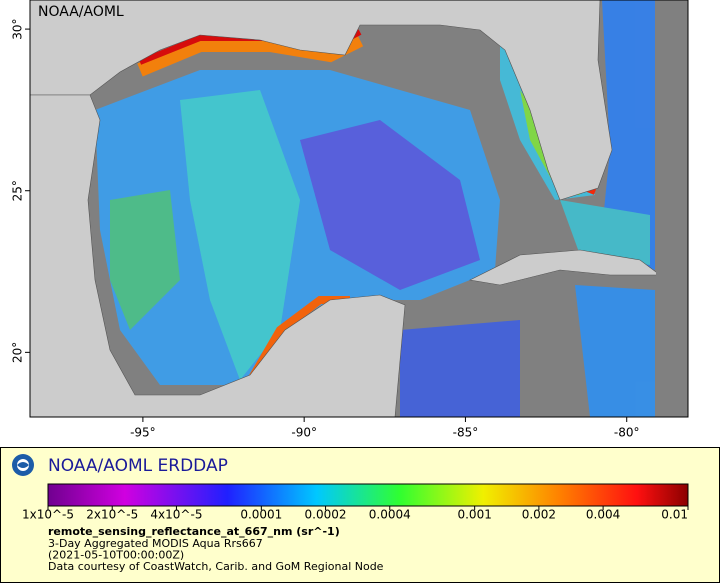 The image size is (720, 587). What do you see at coordinates (116, 555) in the screenshot?
I see `legend-line: (2021-05-10T00:00:00Z)` at bounding box center [116, 555].